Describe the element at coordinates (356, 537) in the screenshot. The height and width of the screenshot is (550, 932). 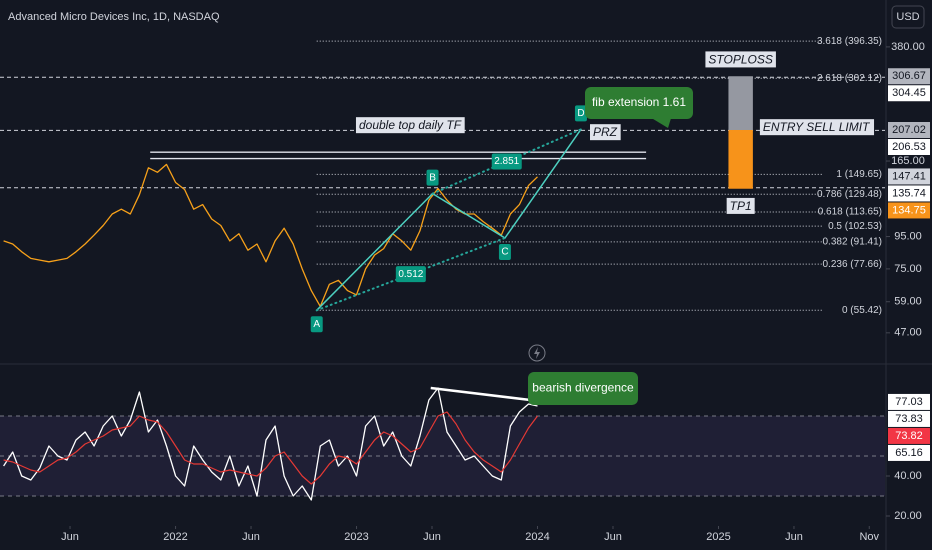
I see `x-tick-label: 2023` at that location.